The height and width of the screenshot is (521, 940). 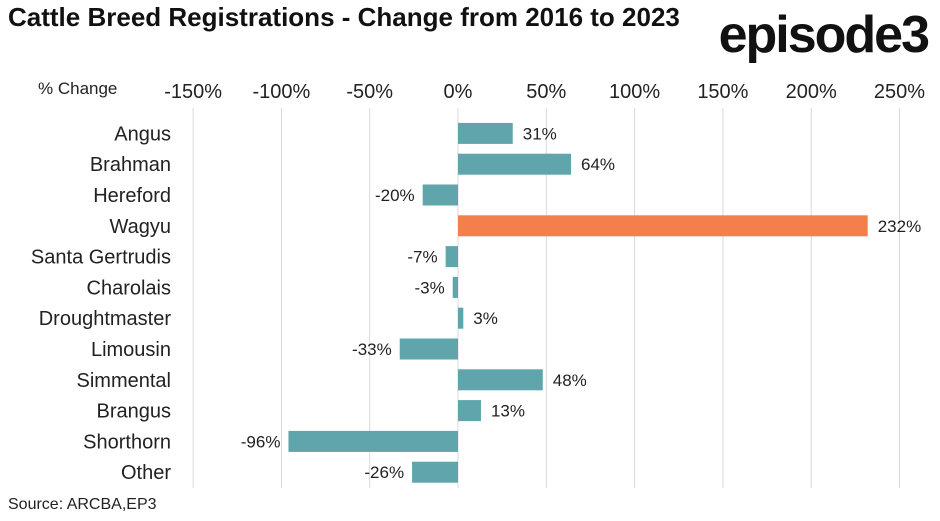 What do you see at coordinates (132, 196) in the screenshot?
I see `category-label: Hereford` at bounding box center [132, 196].